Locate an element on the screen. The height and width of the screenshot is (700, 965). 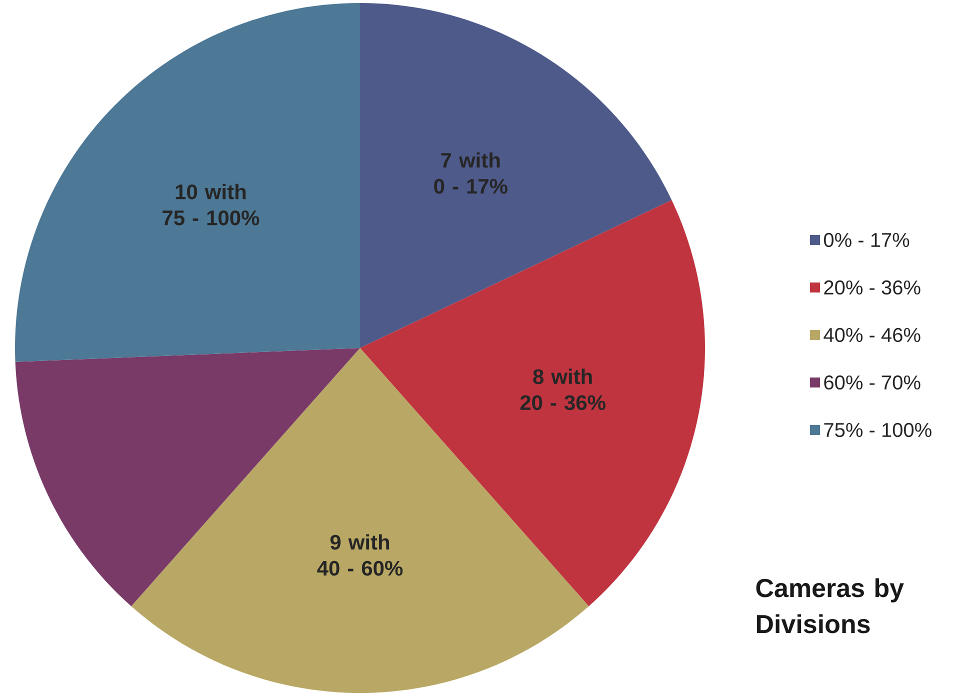
data-label: 9 with 40 - 60% is located at coordinates (360, 555).